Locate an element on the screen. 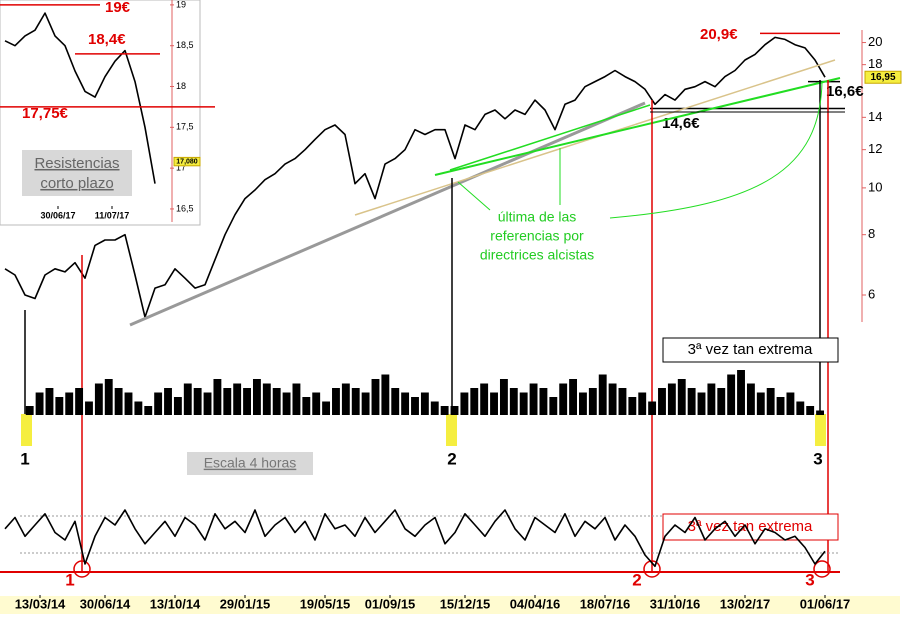  x-tick-label: 30/06/17 is located at coordinates (57, 215).